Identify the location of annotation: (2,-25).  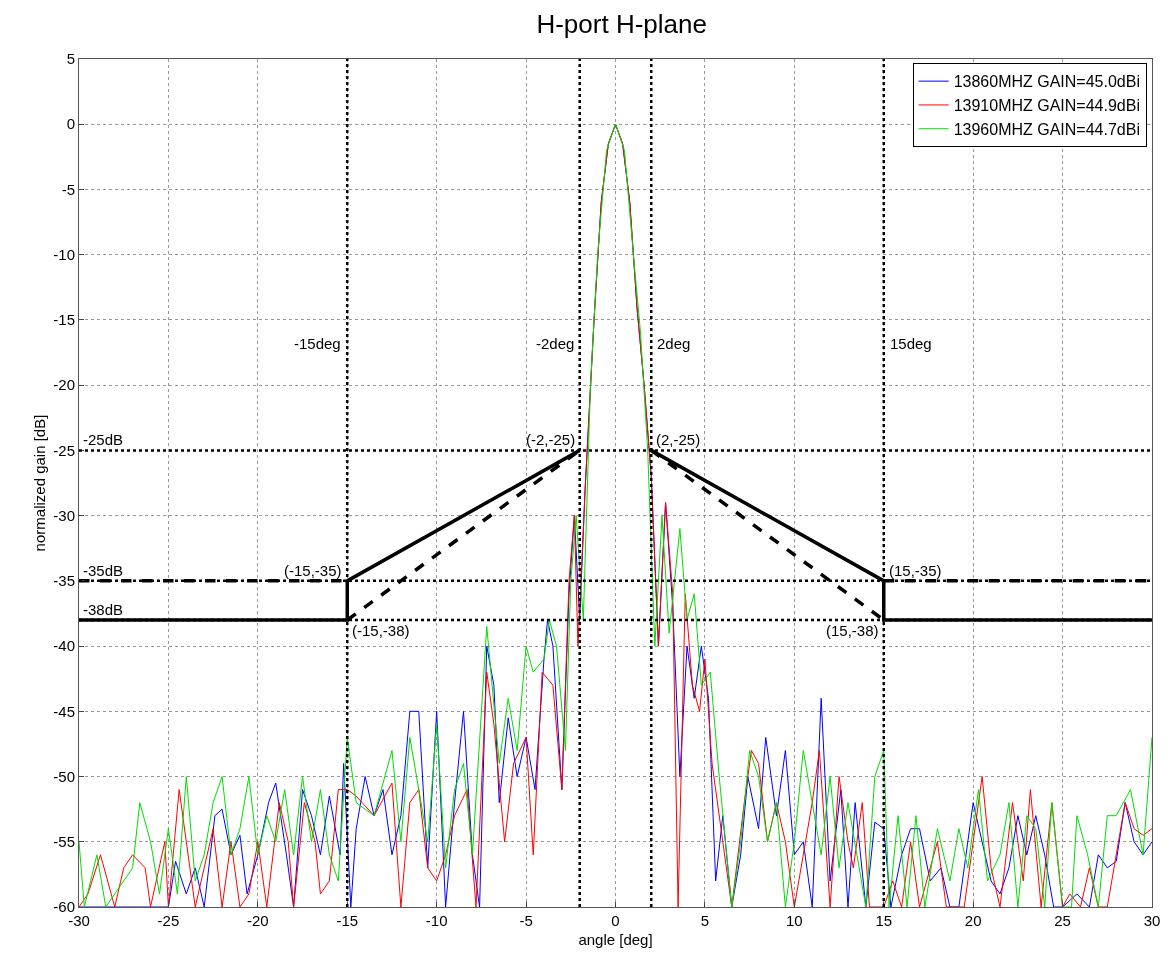
(678, 439).